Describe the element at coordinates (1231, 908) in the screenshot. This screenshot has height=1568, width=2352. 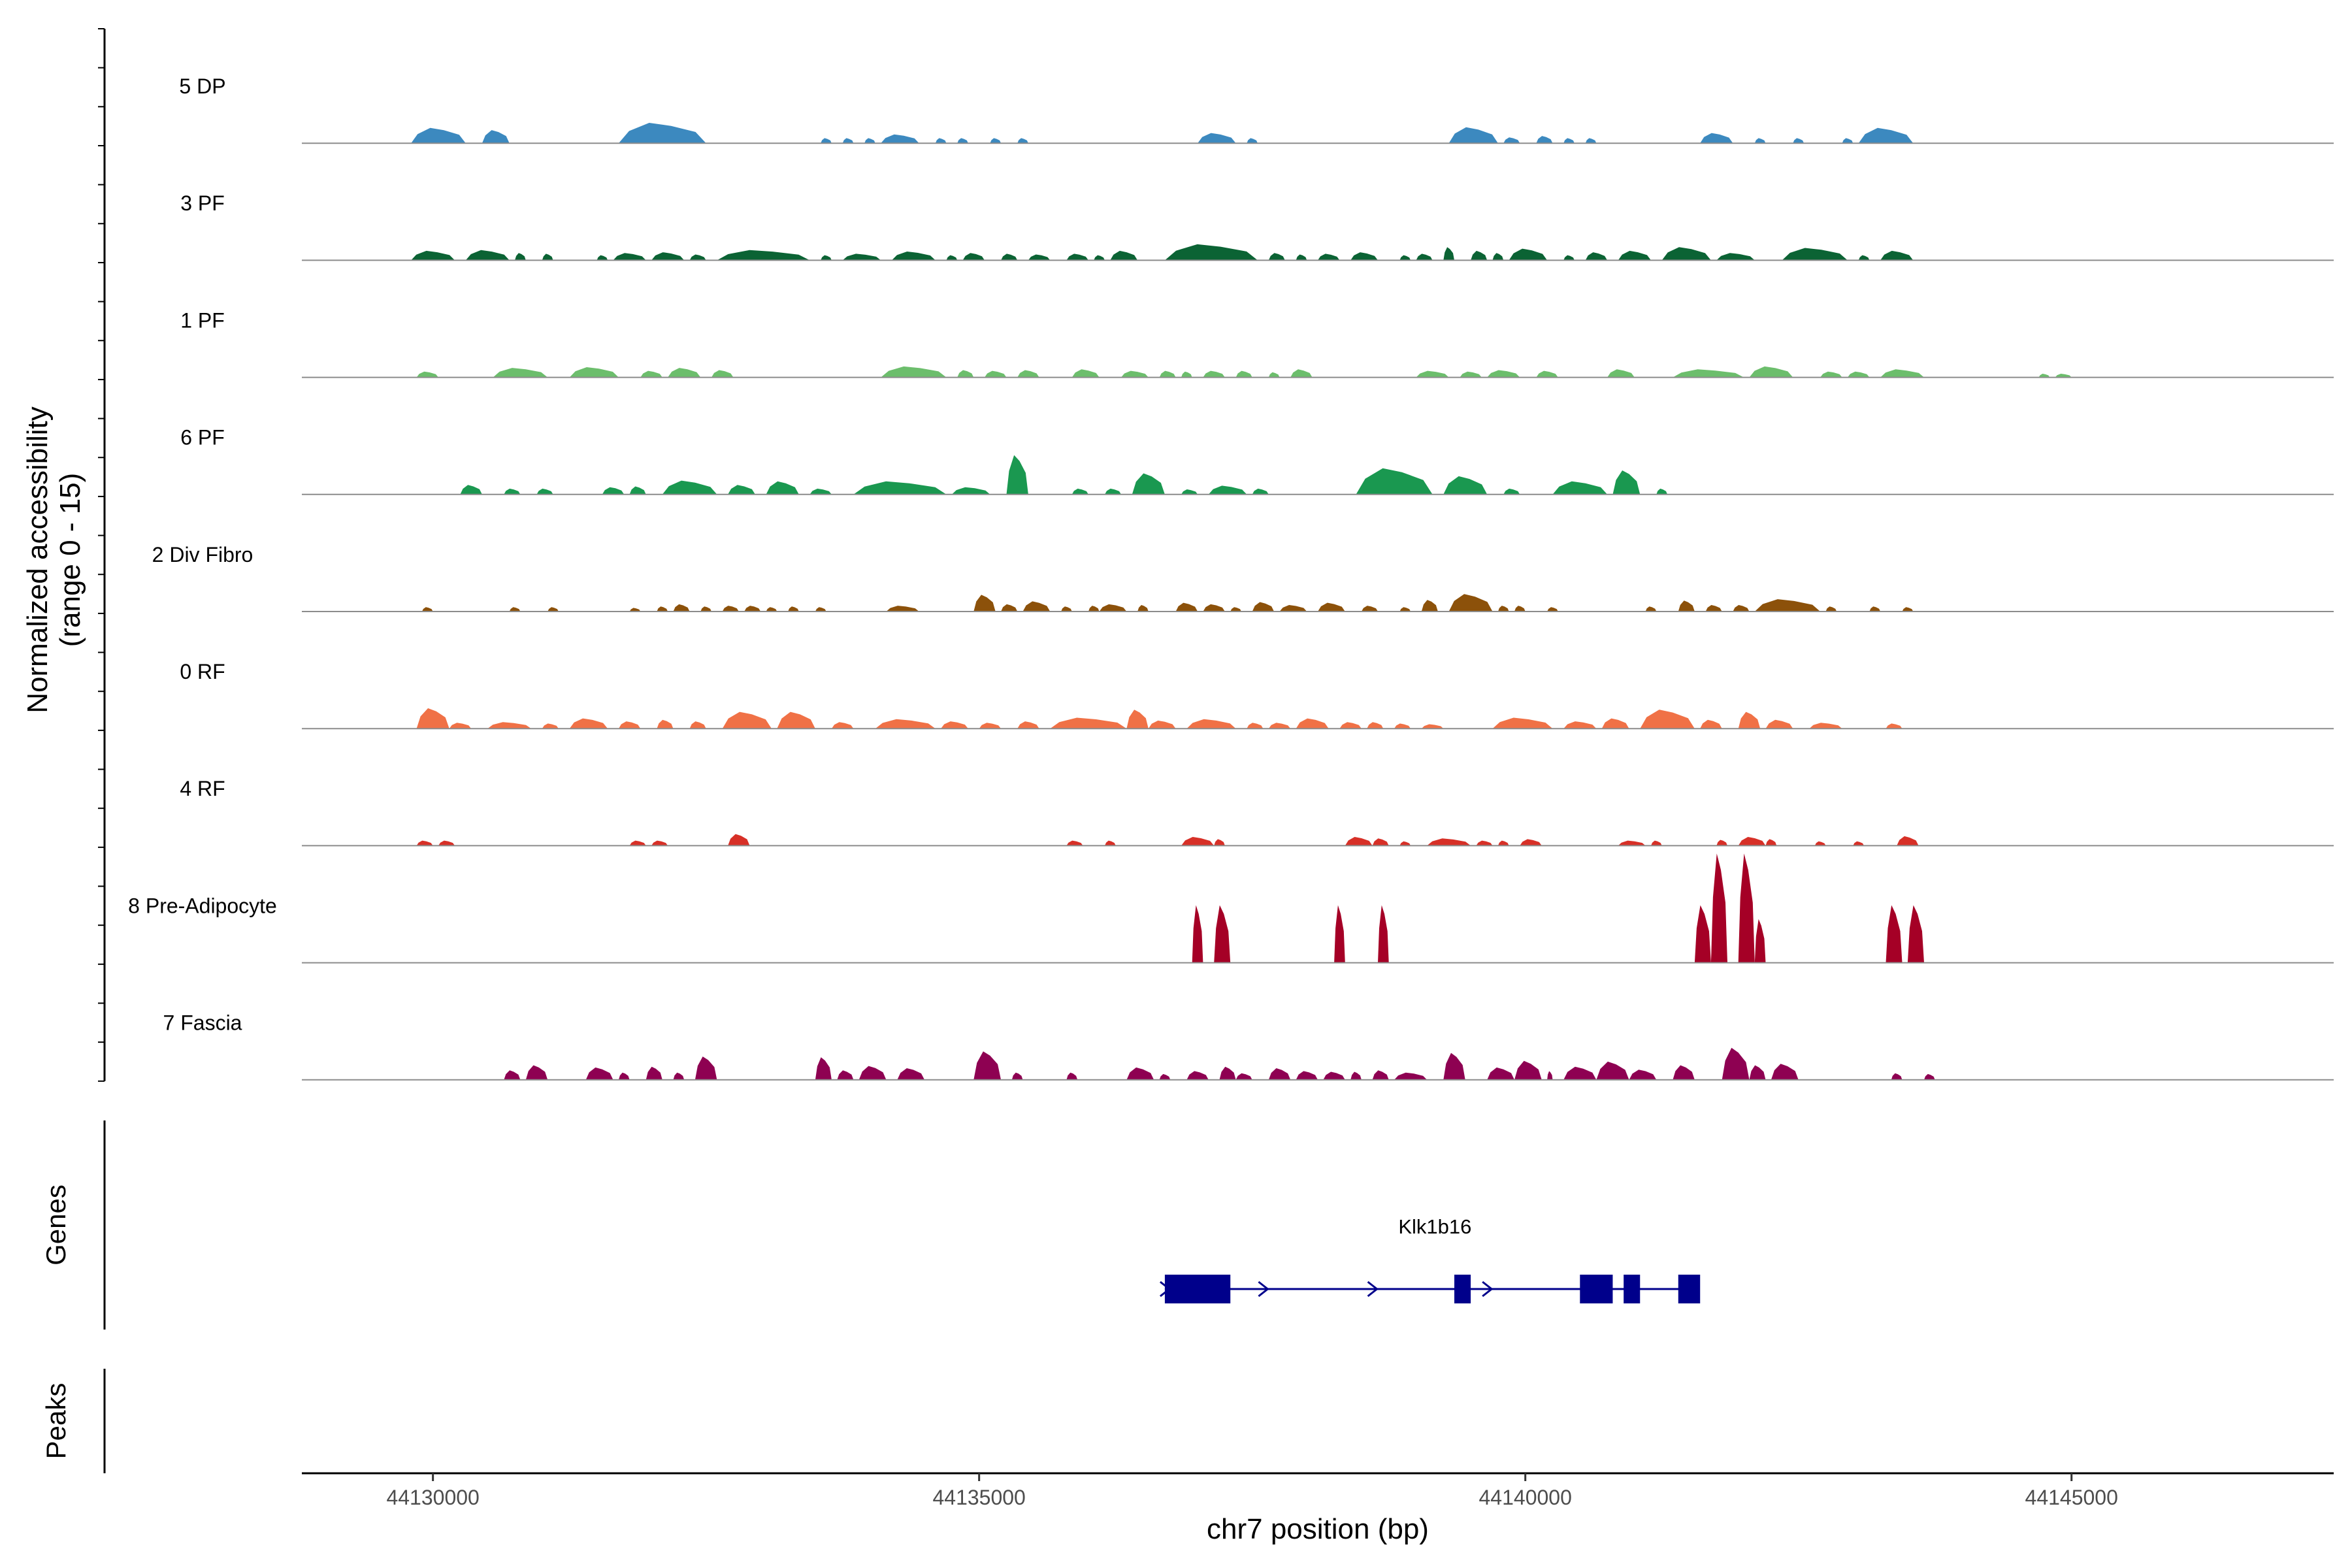
I see `track-8-pre-adipocyte: 8 Pre-Adipocyte` at that location.